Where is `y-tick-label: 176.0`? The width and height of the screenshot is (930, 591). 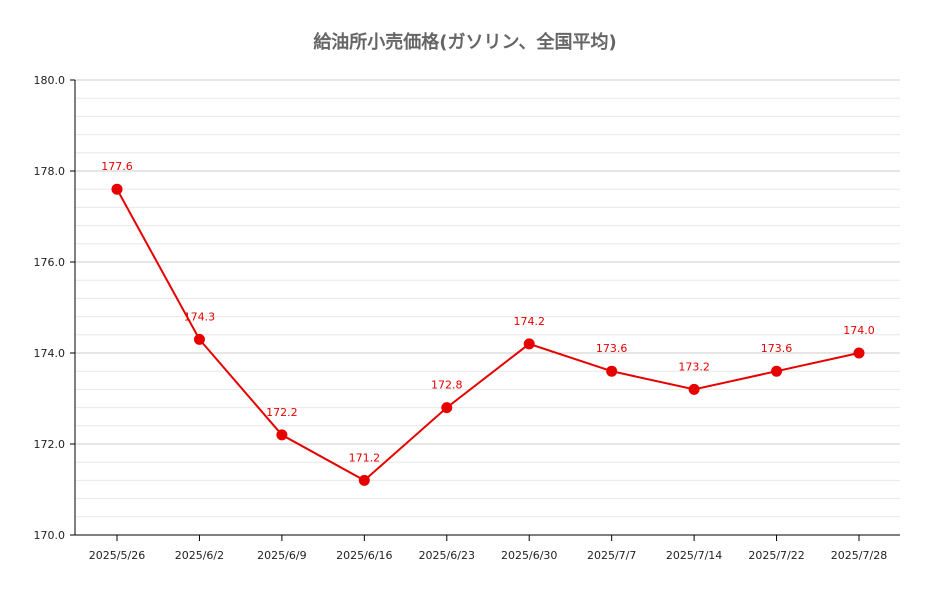
y-tick-label: 176.0 is located at coordinates (50, 262).